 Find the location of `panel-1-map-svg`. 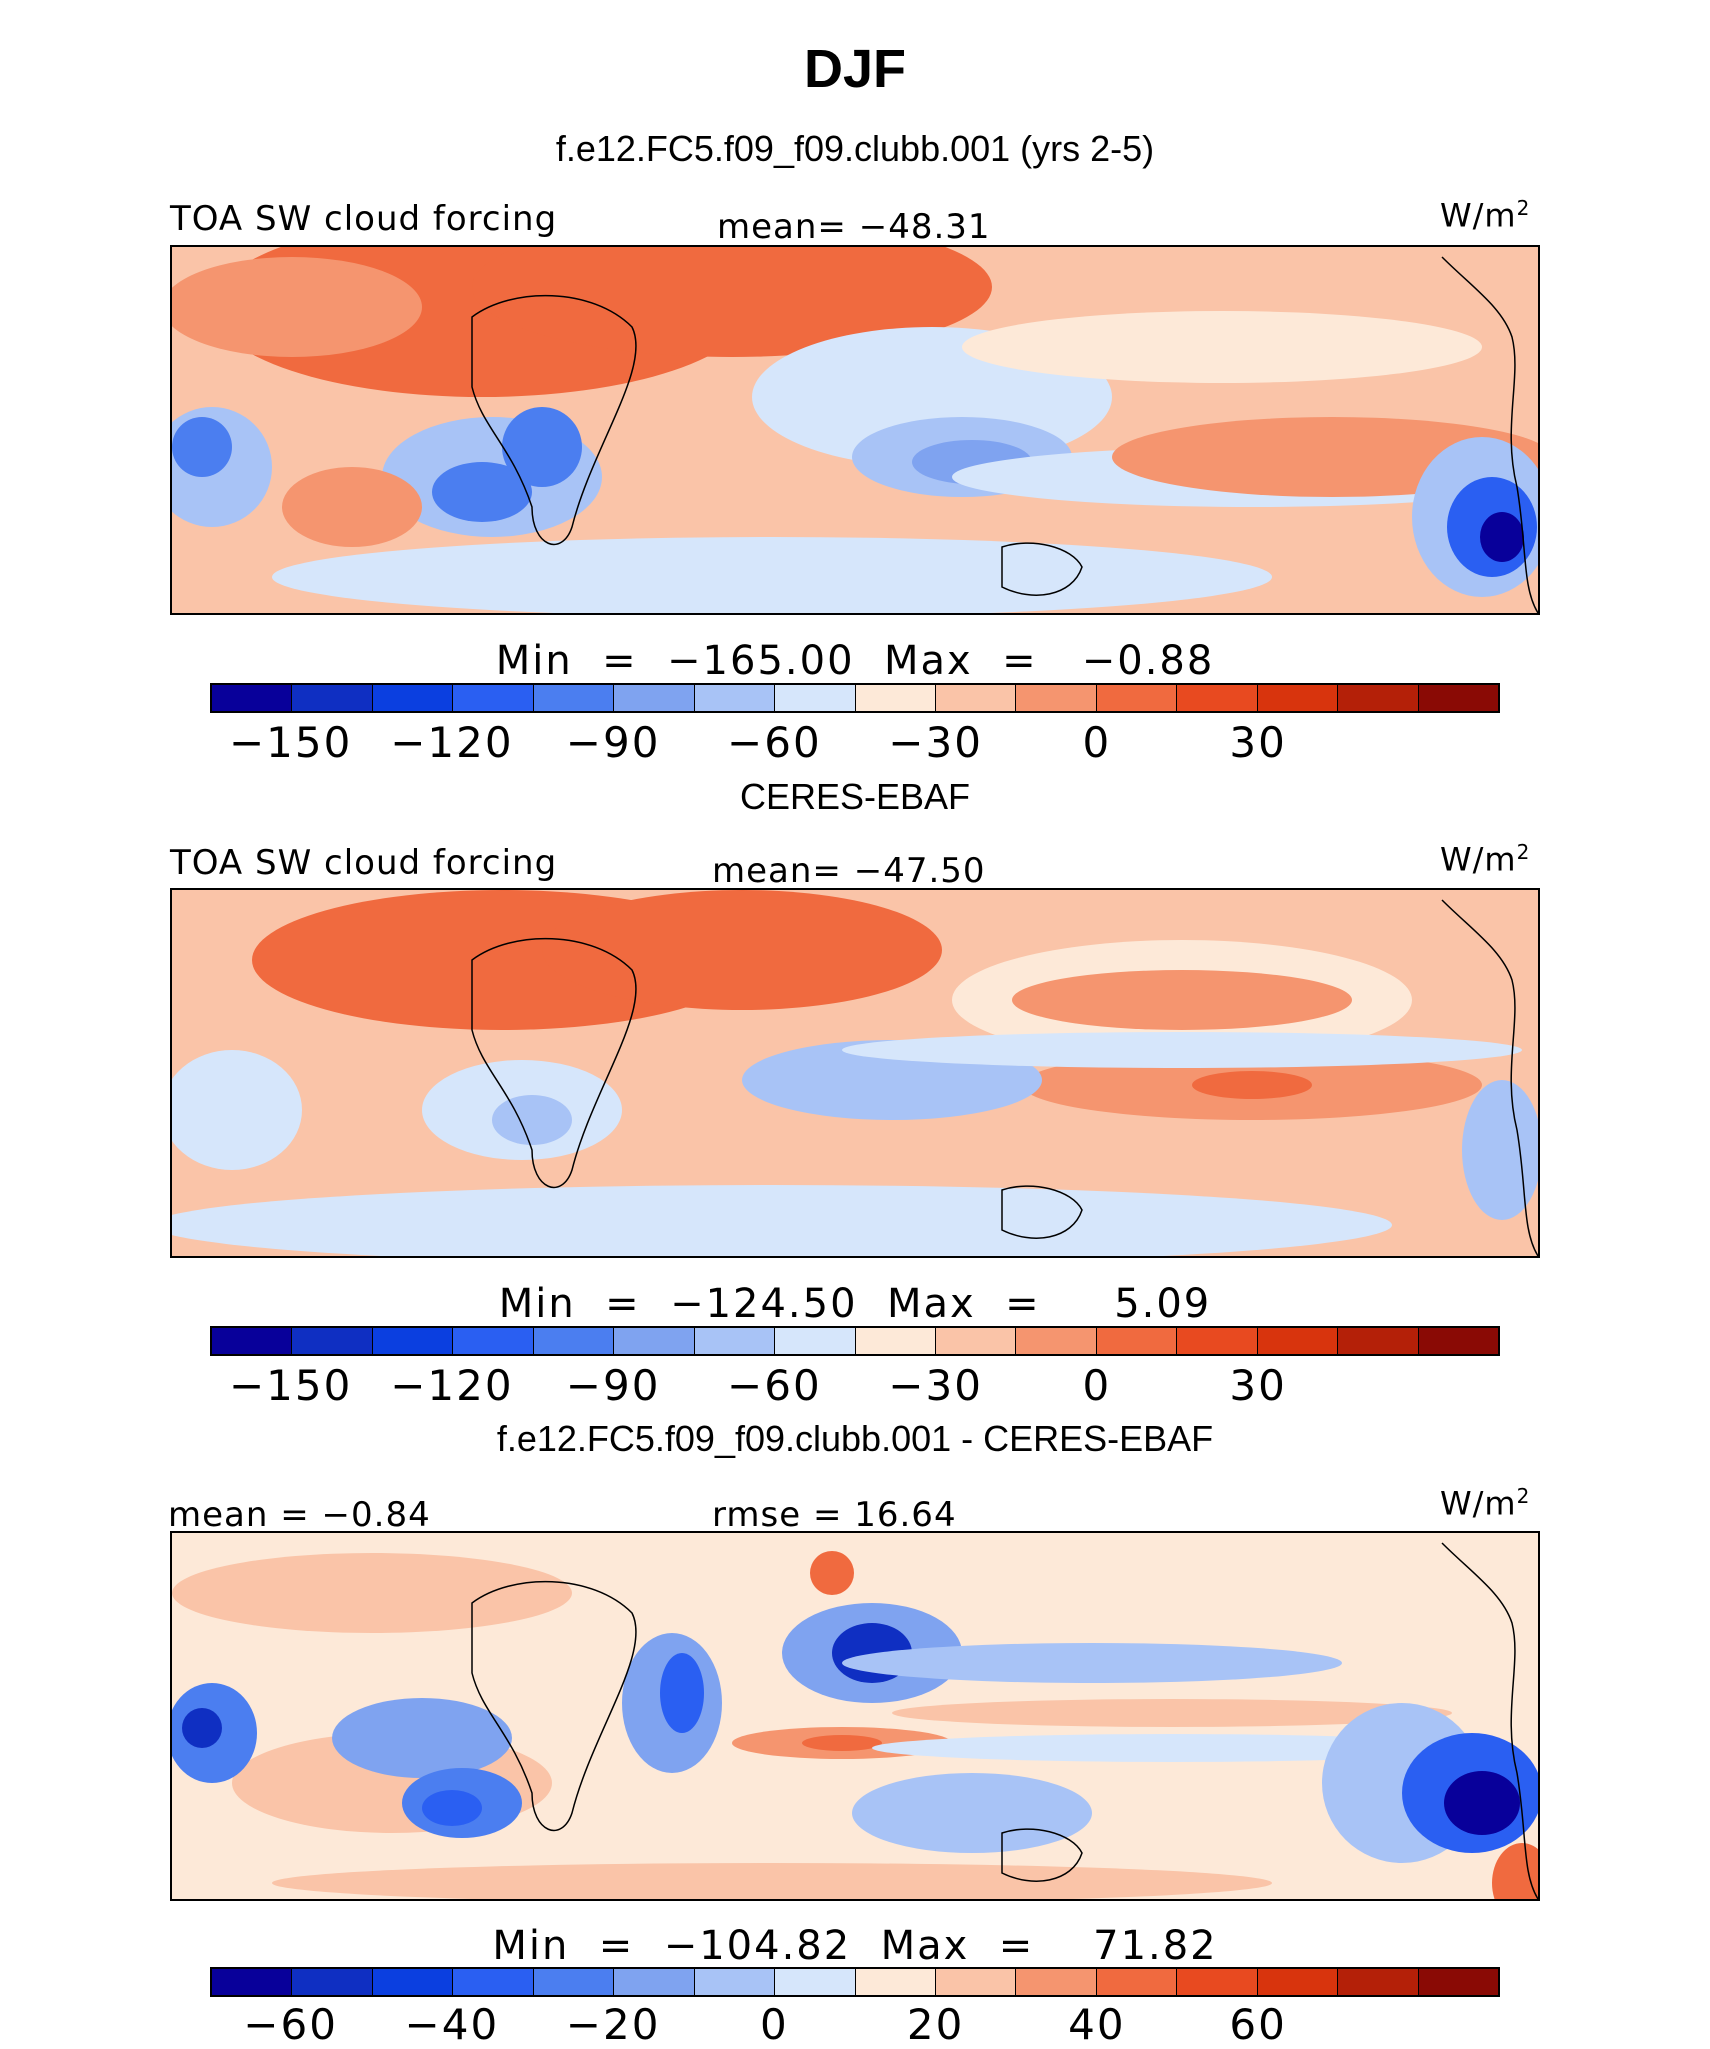

panel-1-map-svg is located at coordinates (855, 430).